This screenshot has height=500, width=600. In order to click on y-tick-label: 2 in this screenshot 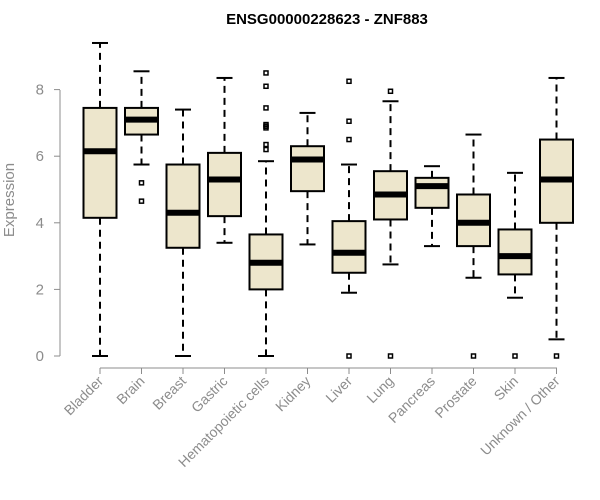, I will do `click(40, 289)`.